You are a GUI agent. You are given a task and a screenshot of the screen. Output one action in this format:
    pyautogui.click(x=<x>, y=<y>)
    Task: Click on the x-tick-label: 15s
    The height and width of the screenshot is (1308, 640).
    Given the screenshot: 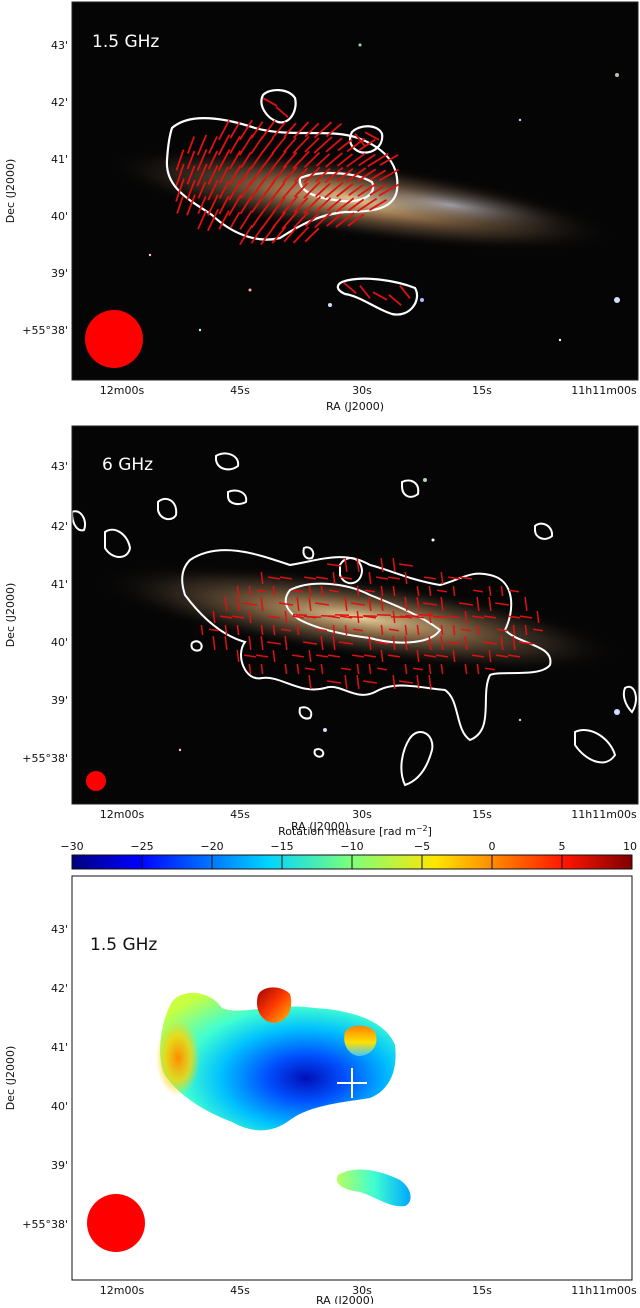 What is the action you would take?
    pyautogui.click(x=482, y=390)
    